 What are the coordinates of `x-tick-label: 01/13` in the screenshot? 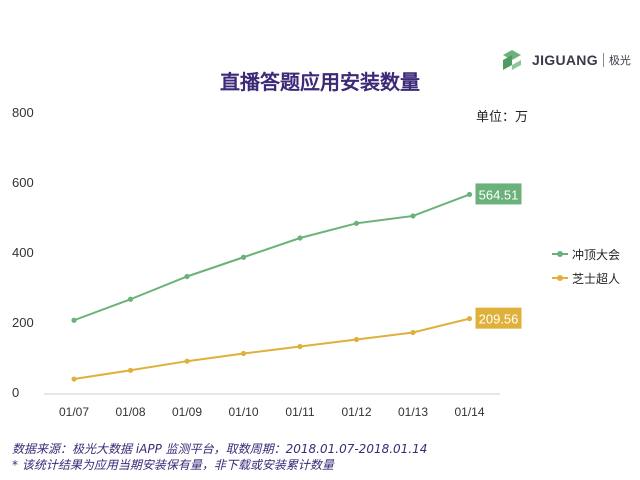 It's located at (413, 412).